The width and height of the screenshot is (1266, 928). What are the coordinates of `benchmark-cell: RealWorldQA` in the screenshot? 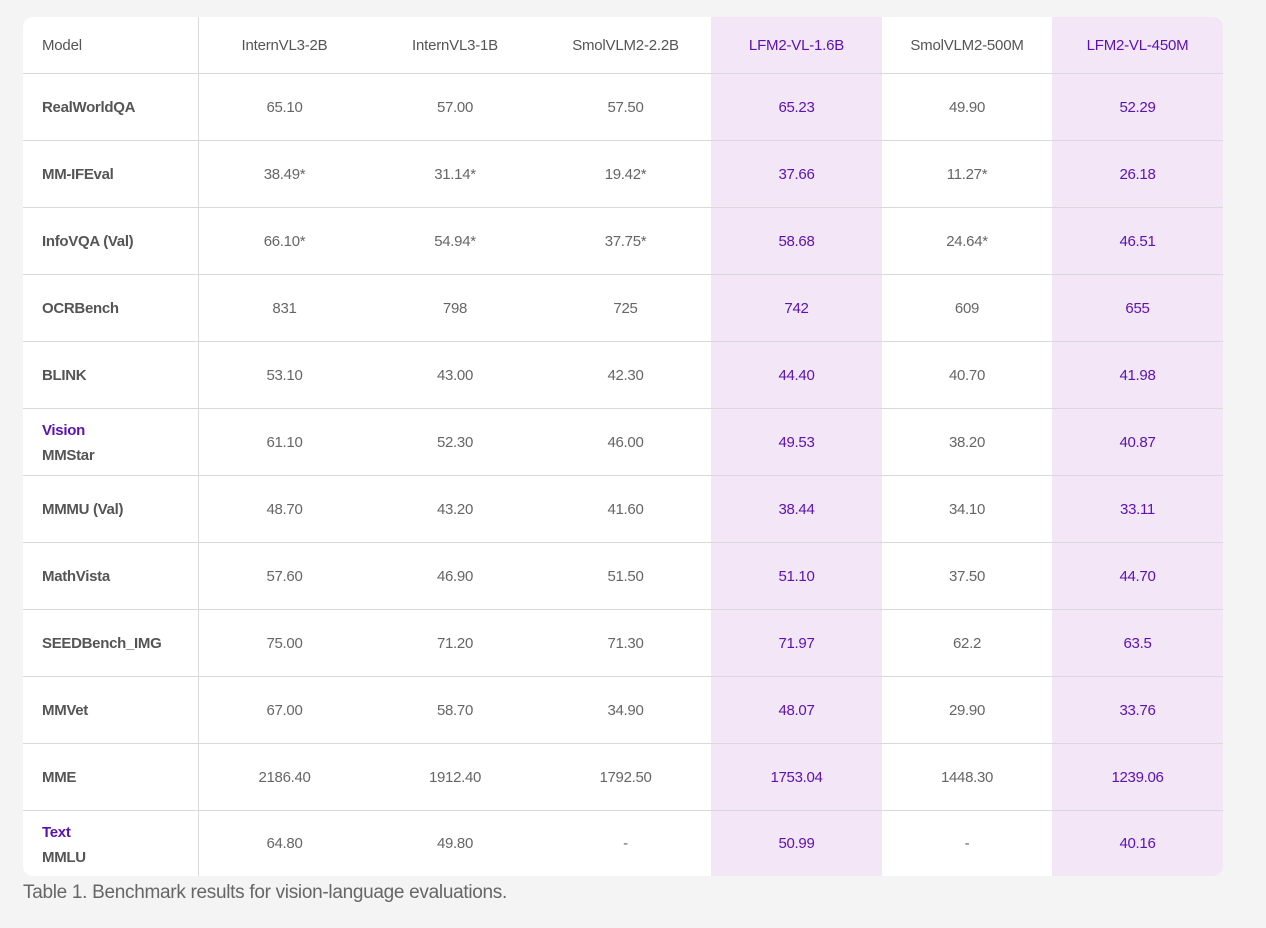 It's located at (111, 107).